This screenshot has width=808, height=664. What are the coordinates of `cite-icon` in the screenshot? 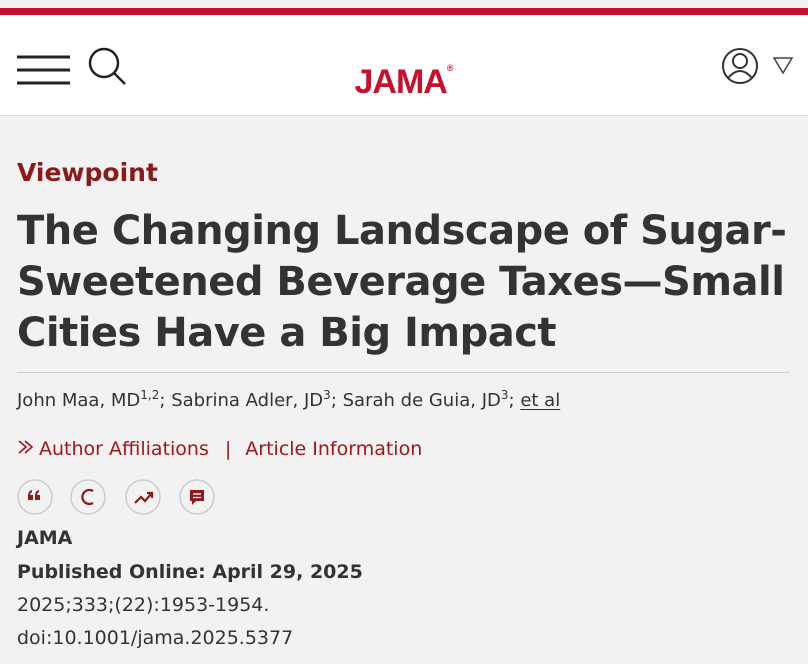 It's located at (34, 495).